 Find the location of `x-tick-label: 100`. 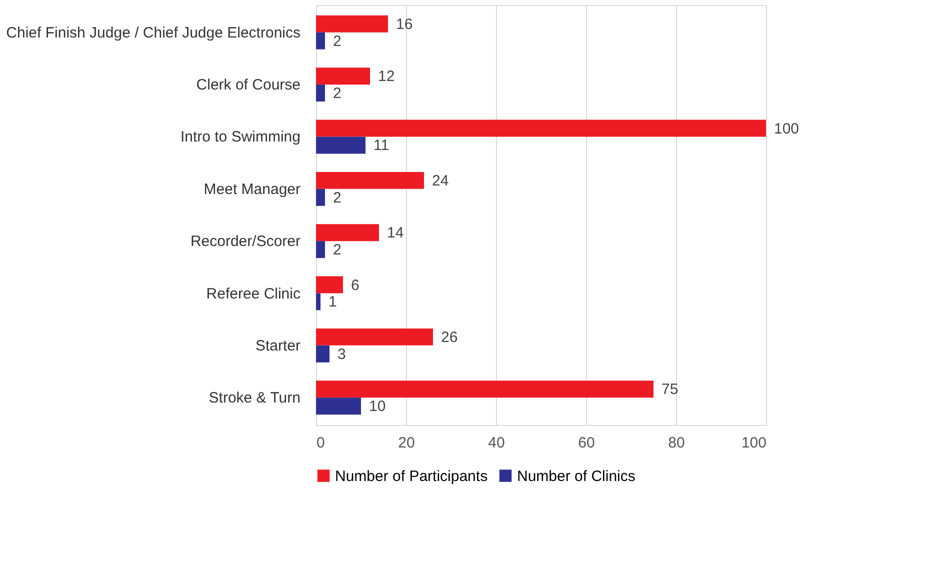

x-tick-label: 100 is located at coordinates (753, 443).